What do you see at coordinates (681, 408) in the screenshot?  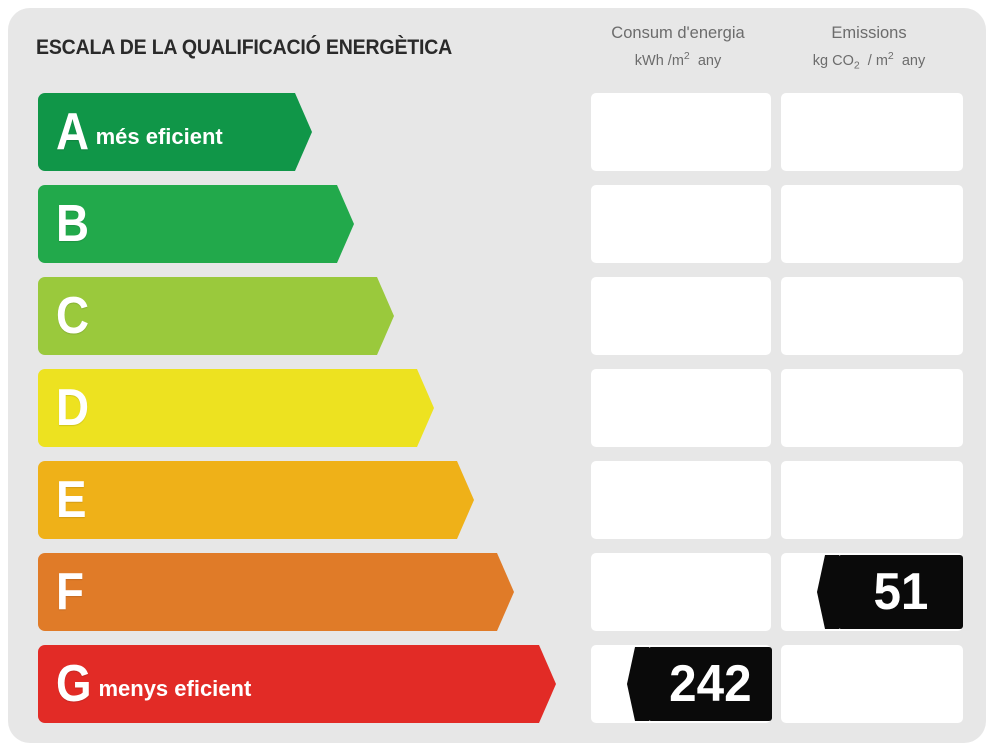 I see `cell-consum-d` at bounding box center [681, 408].